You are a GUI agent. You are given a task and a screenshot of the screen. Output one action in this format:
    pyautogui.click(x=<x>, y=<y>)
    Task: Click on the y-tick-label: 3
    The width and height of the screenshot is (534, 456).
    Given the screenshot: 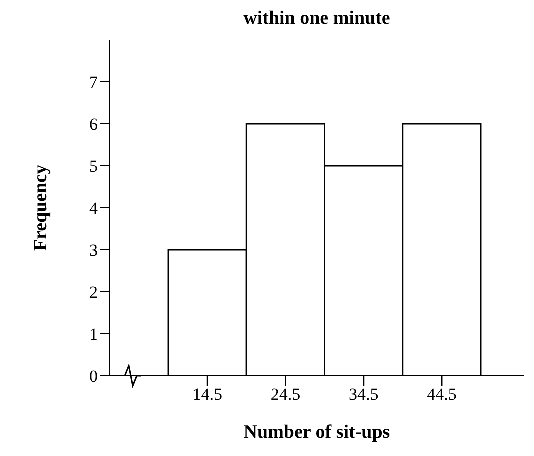 What is the action you would take?
    pyautogui.click(x=94, y=250)
    